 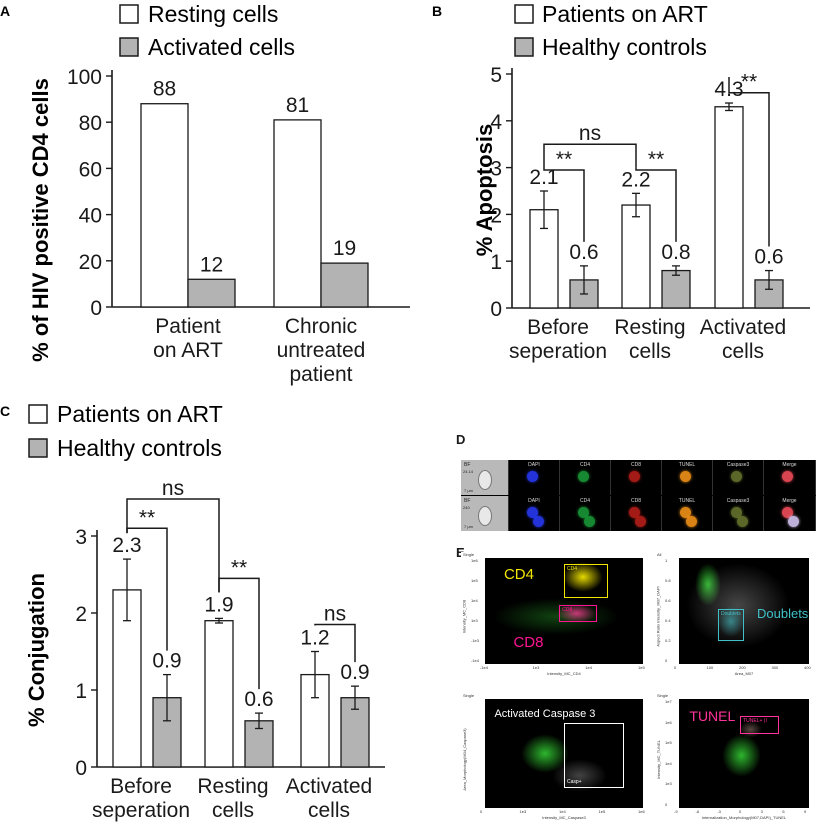 I want to click on facs-gate: Casp+, so click(x=594, y=755).